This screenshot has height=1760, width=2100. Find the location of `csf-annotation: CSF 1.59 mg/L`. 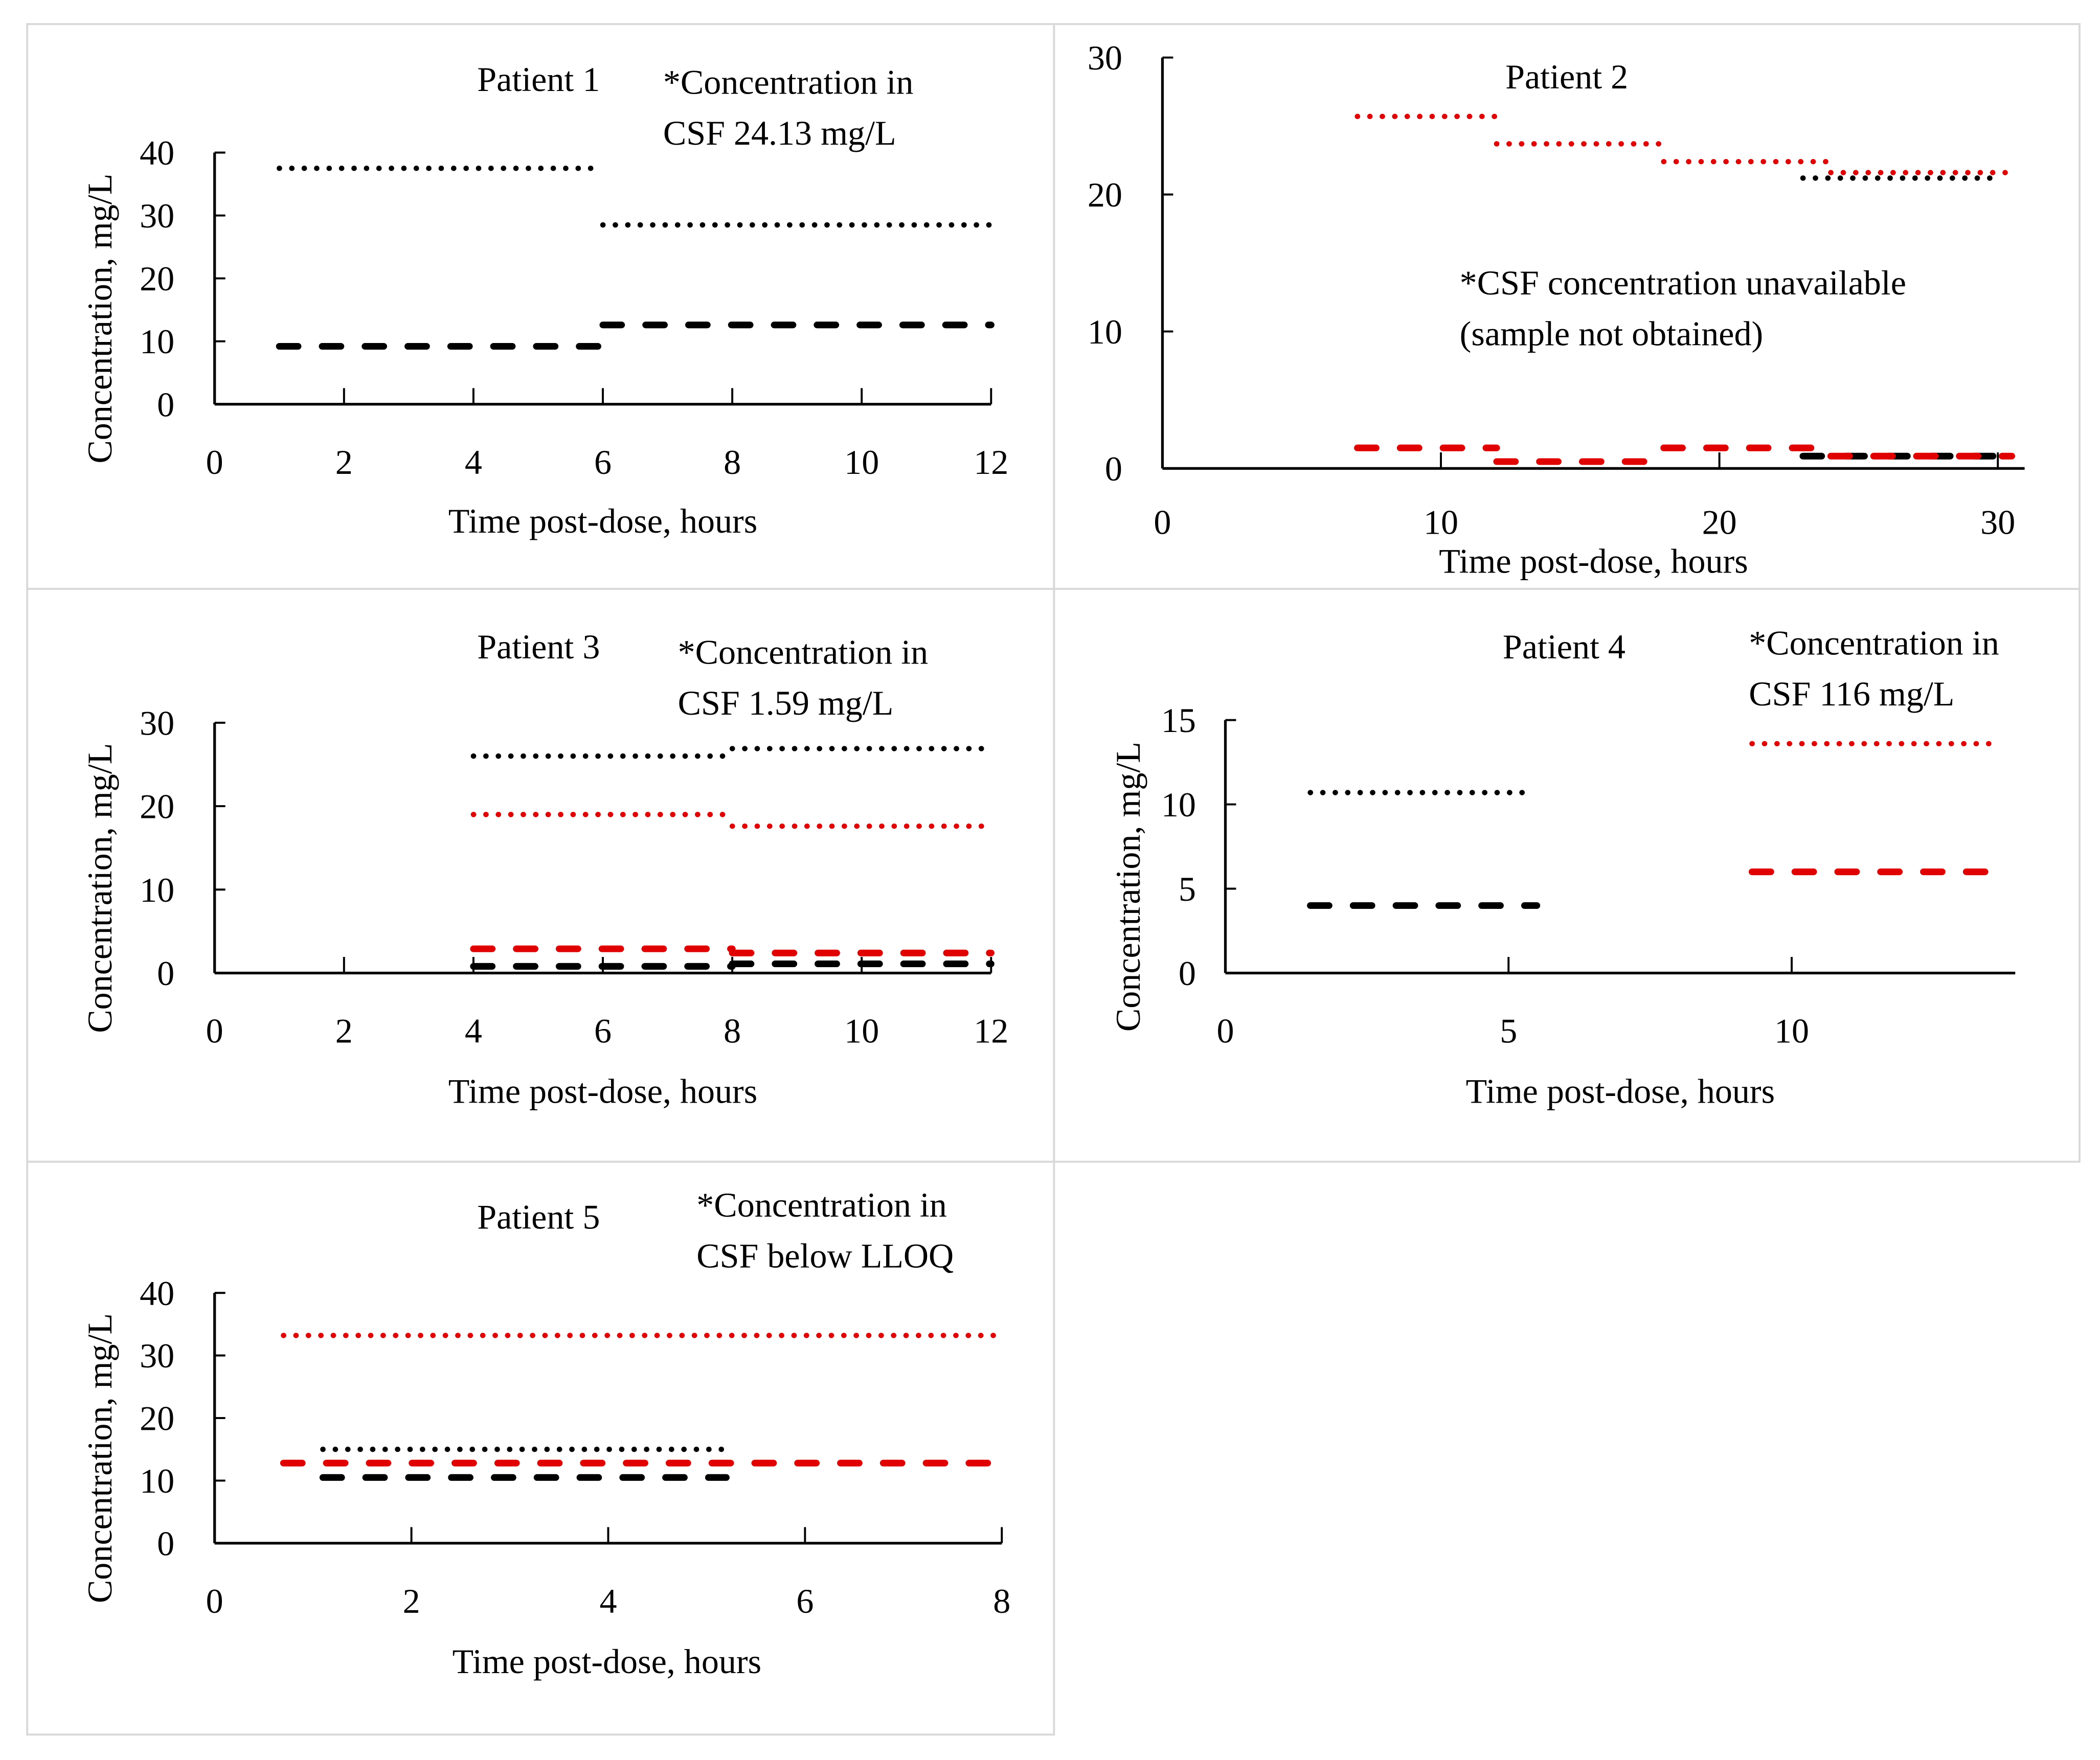

csf-annotation: CSF 1.59 mg/L is located at coordinates (786, 702).